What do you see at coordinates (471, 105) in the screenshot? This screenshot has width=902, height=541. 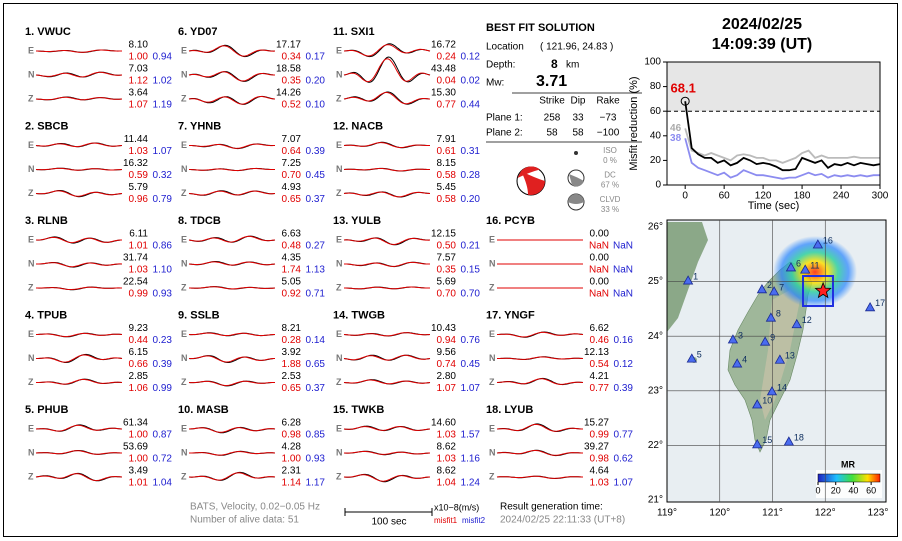 I see `misfit2: 0.44` at bounding box center [471, 105].